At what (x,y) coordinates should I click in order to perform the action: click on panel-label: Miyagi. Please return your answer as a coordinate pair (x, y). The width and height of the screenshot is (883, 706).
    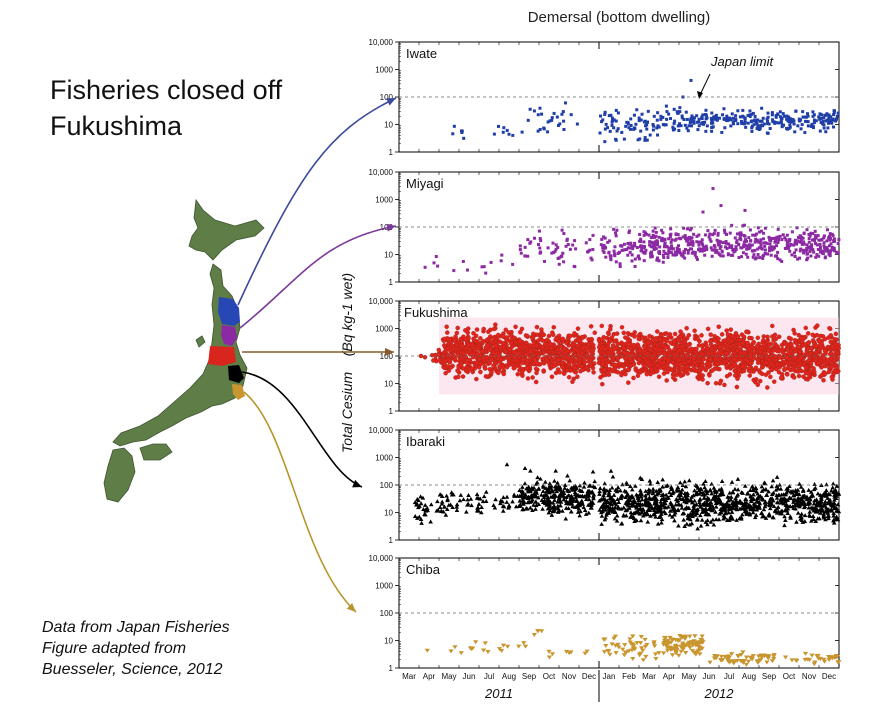
    Looking at the image, I should click on (425, 183).